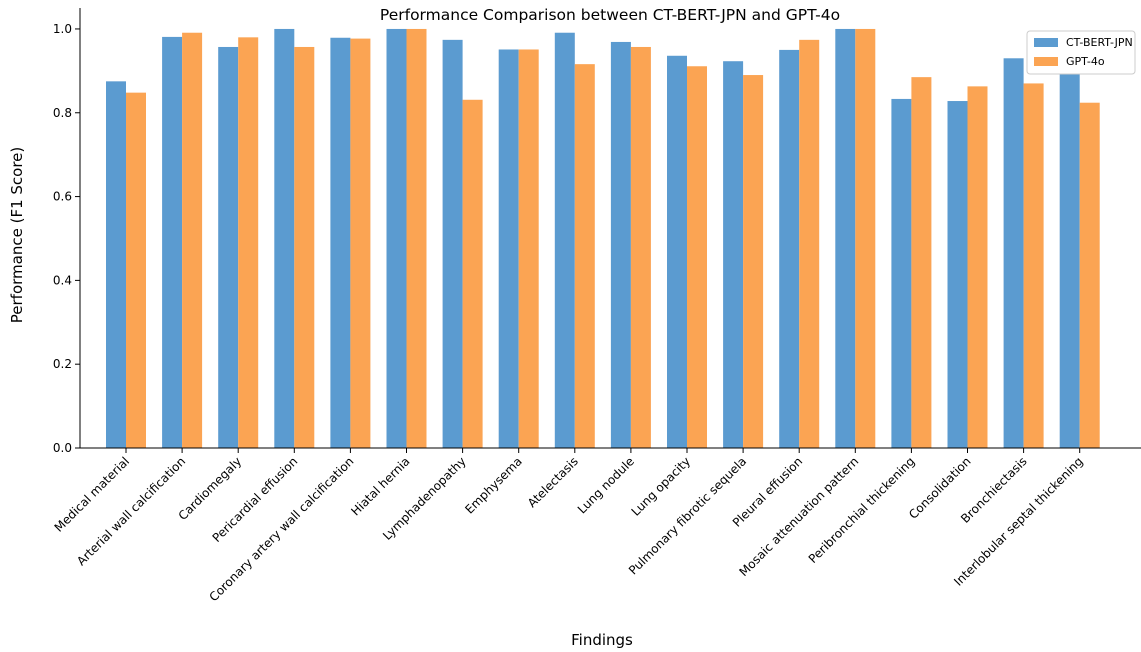 The width and height of the screenshot is (1141, 652). Describe the element at coordinates (131, 511) in the screenshot. I see `x-tick-label-arterial-wall-calcification: Arterial wall calcification` at that location.